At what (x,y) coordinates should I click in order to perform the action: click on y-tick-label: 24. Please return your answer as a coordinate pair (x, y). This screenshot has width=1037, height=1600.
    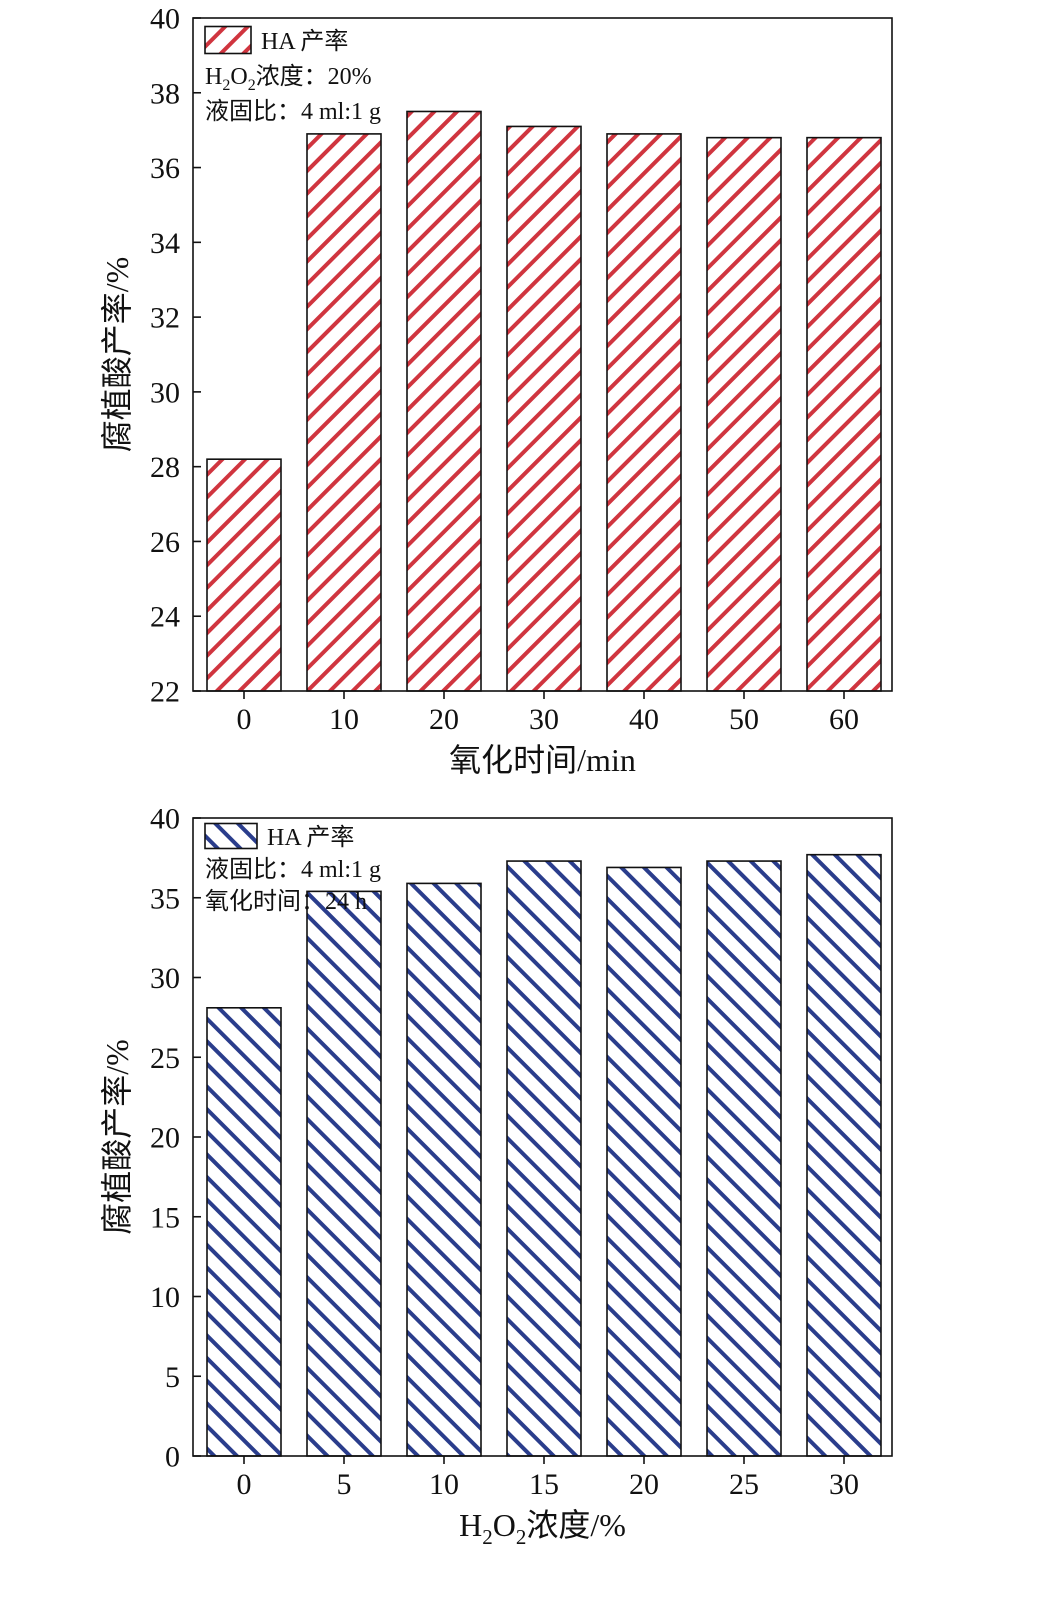
    Looking at the image, I should click on (165, 617).